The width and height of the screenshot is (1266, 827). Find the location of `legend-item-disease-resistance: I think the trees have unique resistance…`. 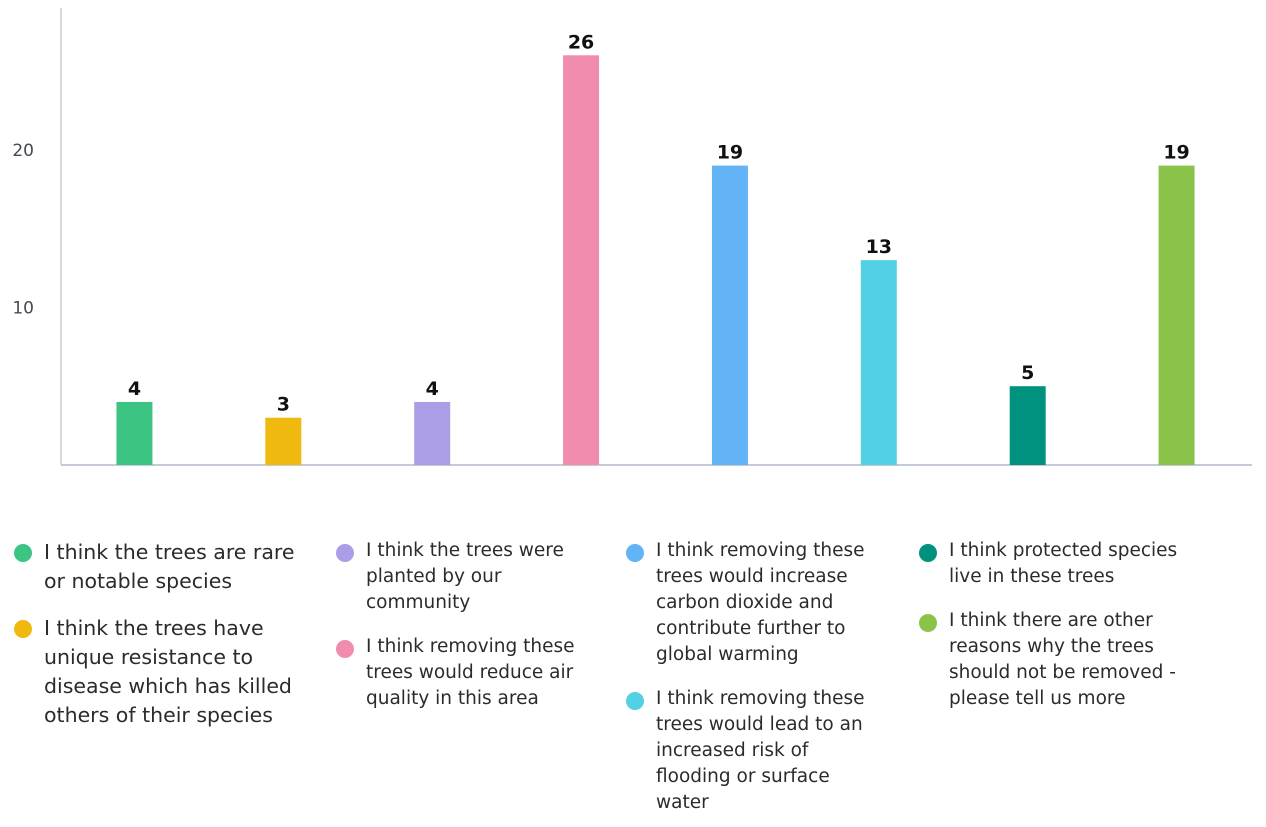

legend-item-disease-resistance: I think the trees have unique resistance… is located at coordinates (156, 672).